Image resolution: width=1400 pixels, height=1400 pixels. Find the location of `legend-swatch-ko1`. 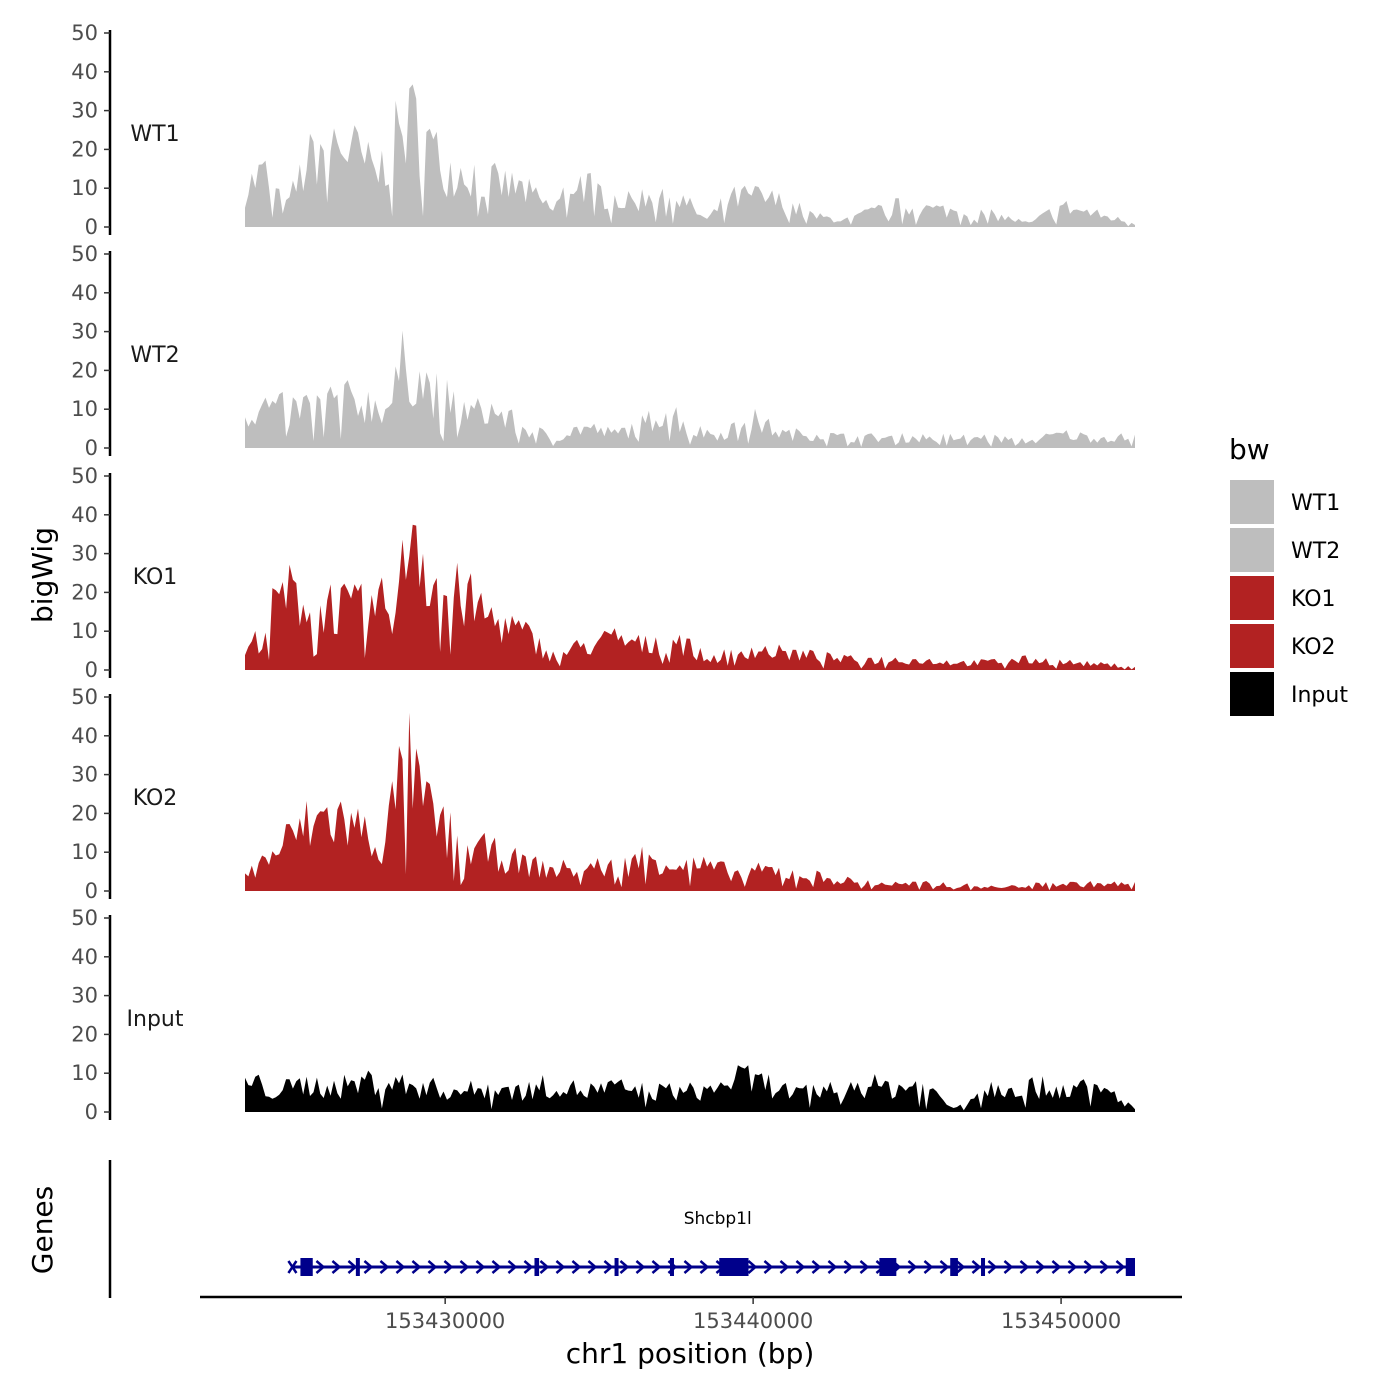

legend-swatch-ko1 is located at coordinates (1252, 598).